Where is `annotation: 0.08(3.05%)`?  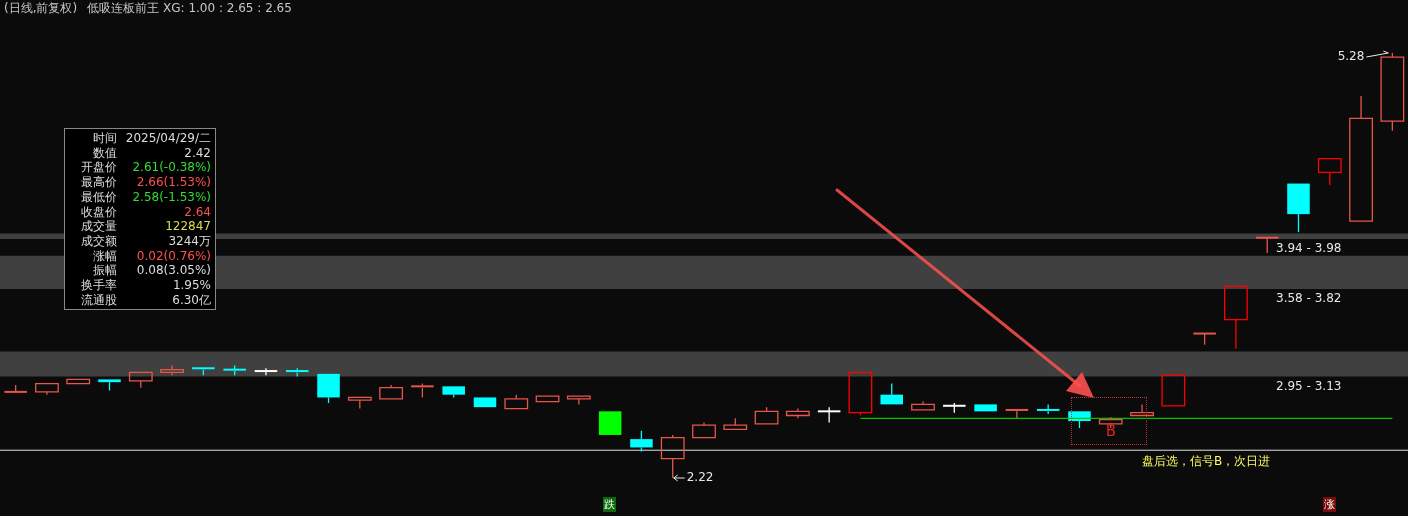 annotation: 0.08(3.05%) is located at coordinates (173, 271).